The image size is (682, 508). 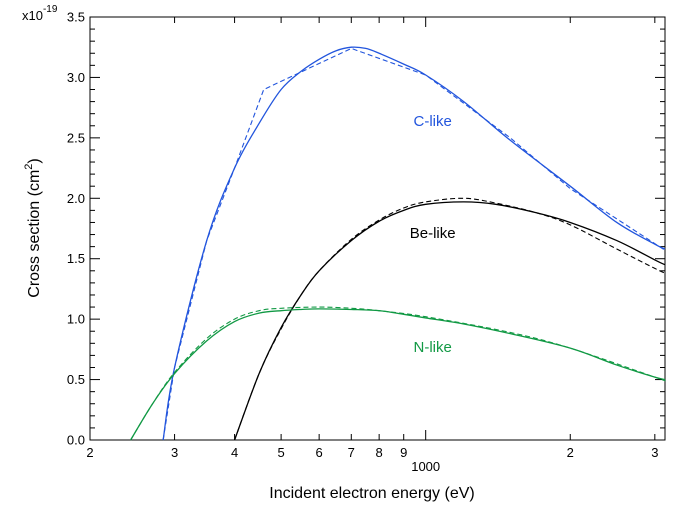 What do you see at coordinates (76, 77) in the screenshot?
I see `y-tick-label: 3.0` at bounding box center [76, 77].